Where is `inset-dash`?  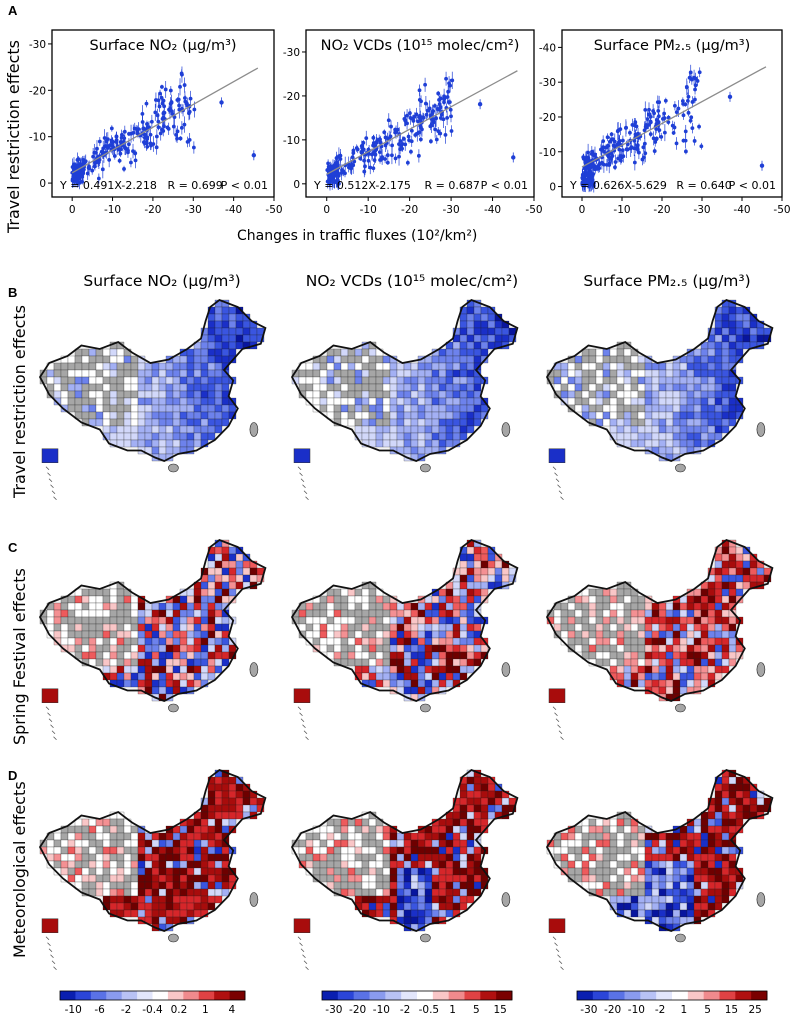 inset-dash is located at coordinates (556, 714).